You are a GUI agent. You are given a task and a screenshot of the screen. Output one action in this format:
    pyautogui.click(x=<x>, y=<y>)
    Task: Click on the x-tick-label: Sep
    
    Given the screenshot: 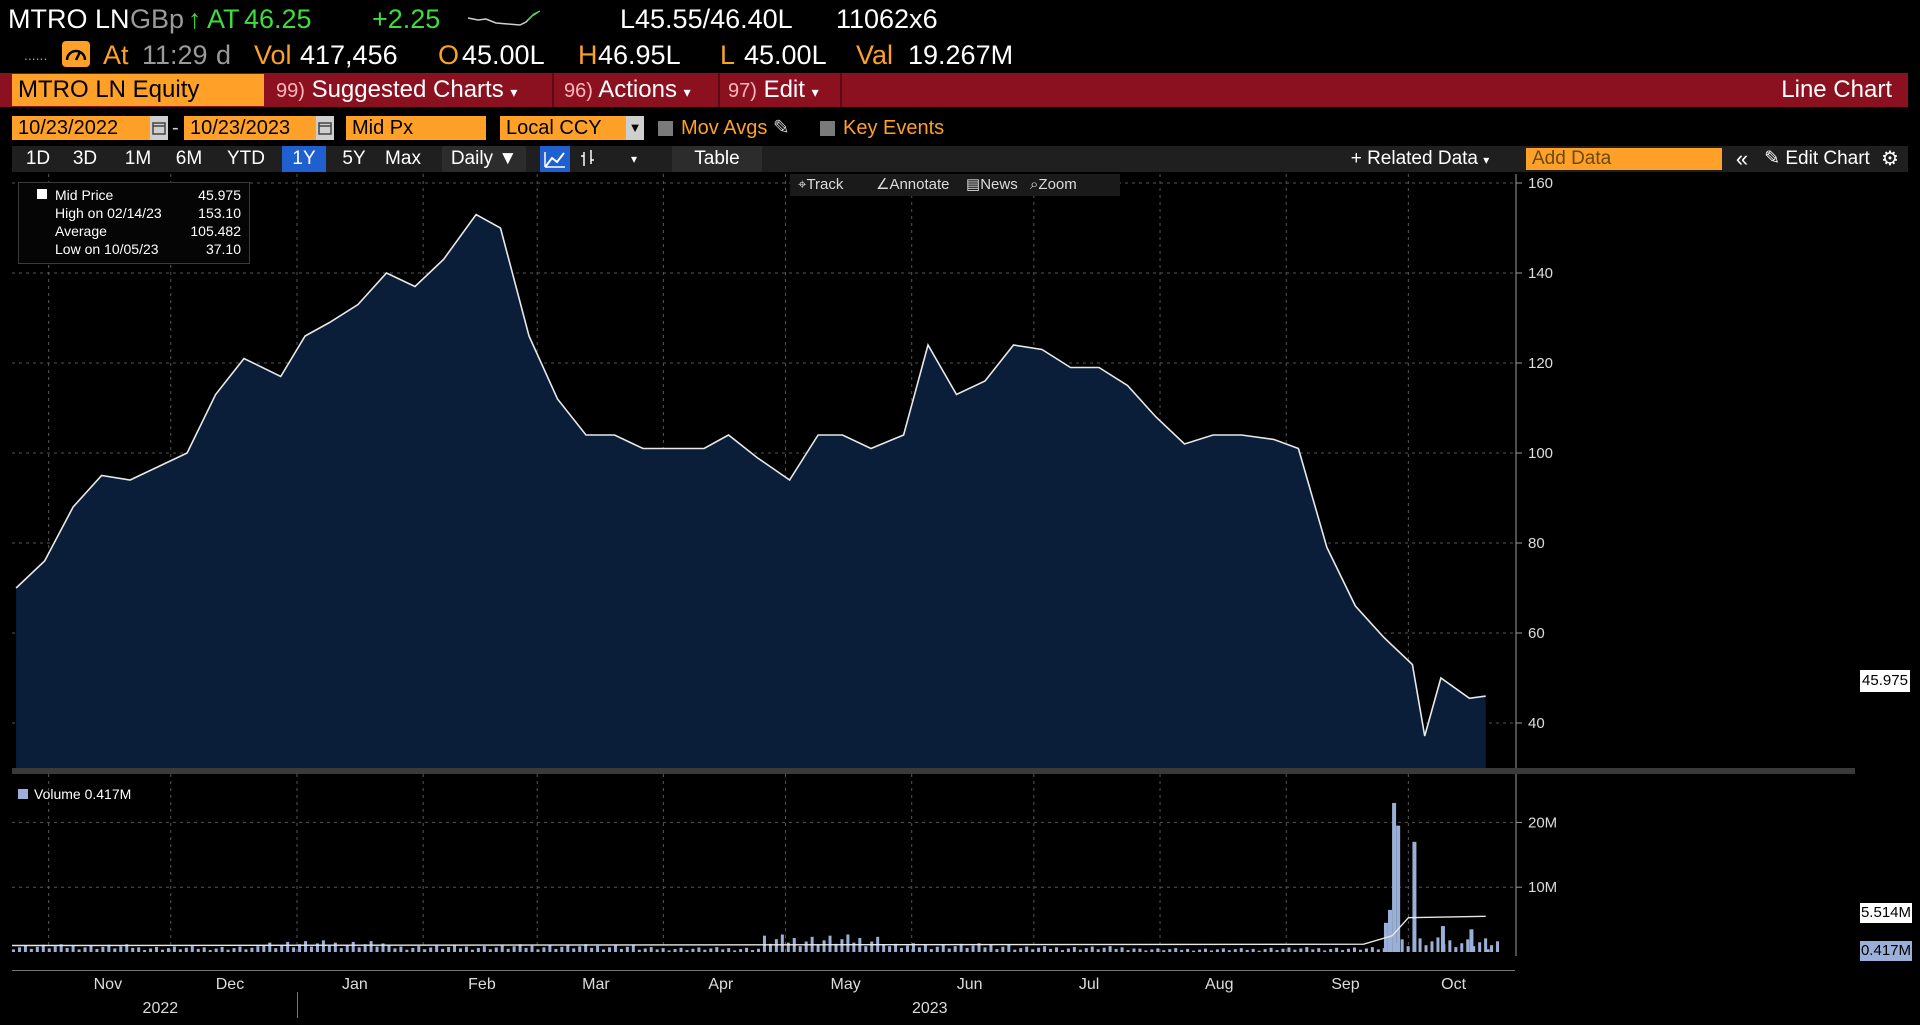 What is the action you would take?
    pyautogui.click(x=1345, y=984)
    